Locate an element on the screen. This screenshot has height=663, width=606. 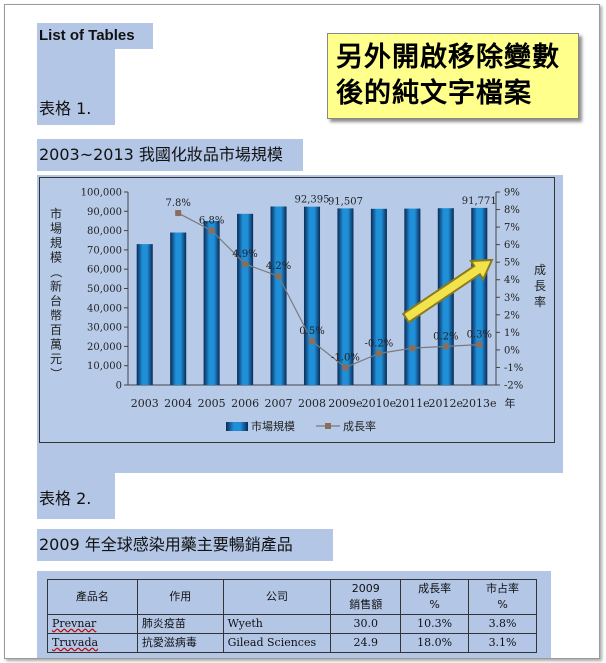
growth-value-label: 6.8% is located at coordinates (211, 221).